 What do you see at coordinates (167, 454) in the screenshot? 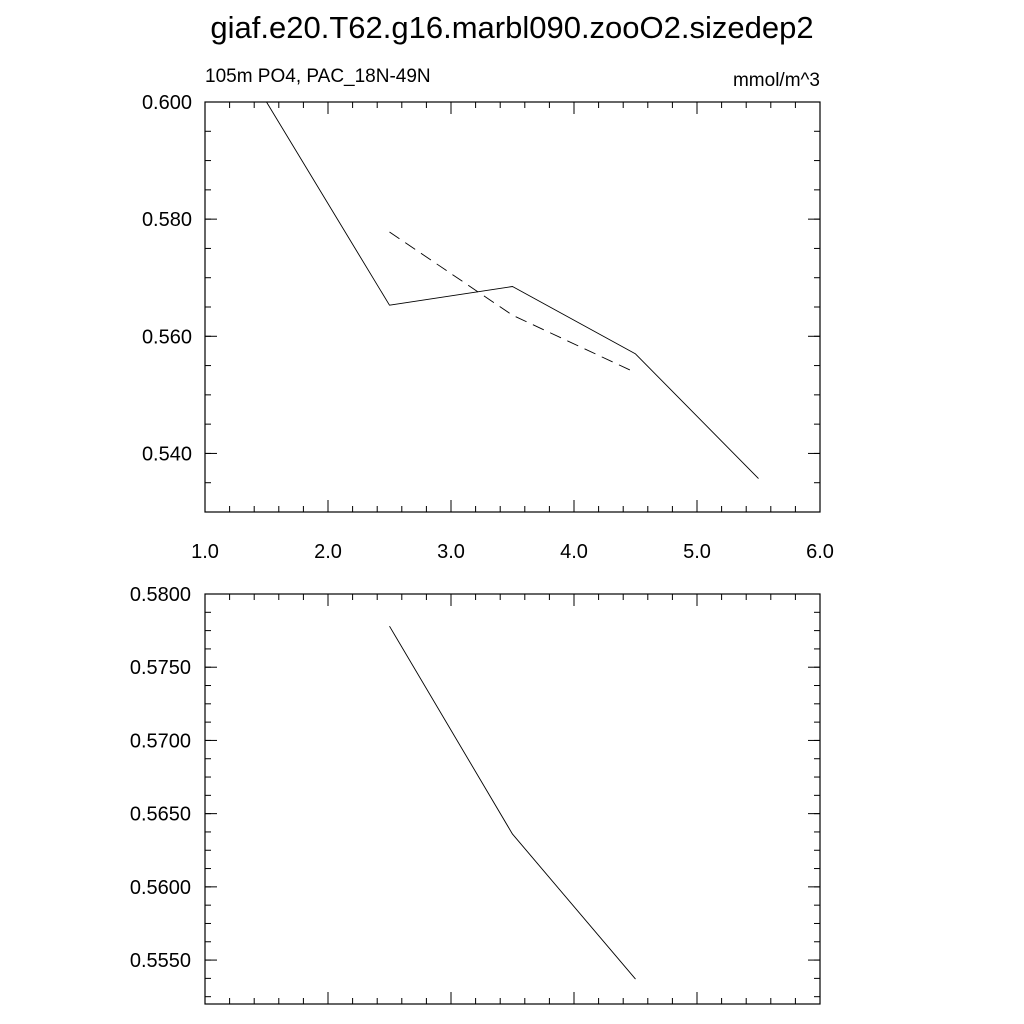
I see `y-tick-label: 0.540` at bounding box center [167, 454].